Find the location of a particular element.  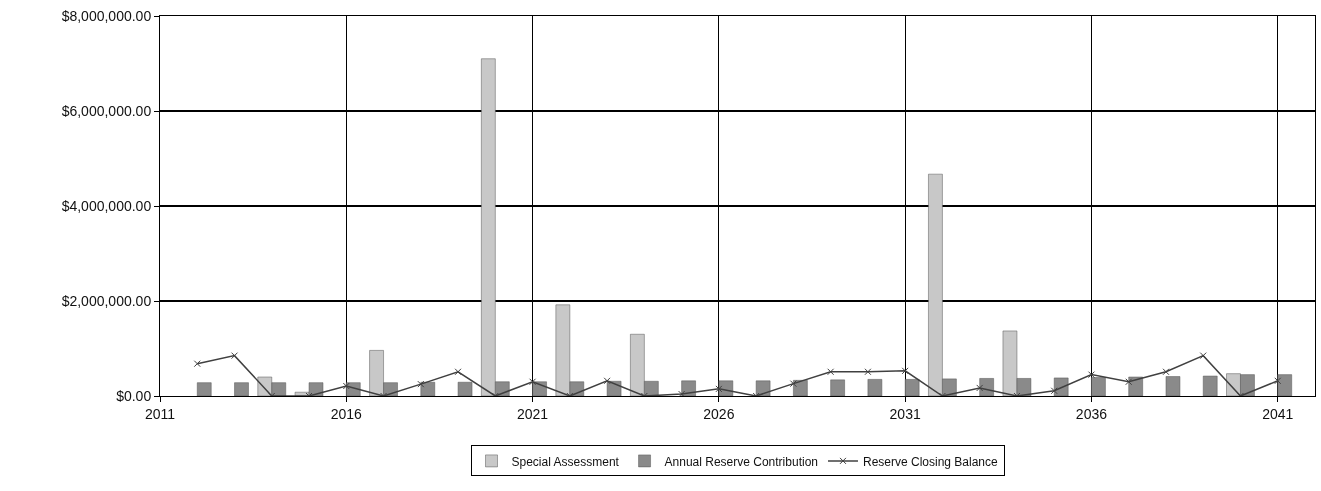

x-tick-label: 2036 is located at coordinates (1091, 413).